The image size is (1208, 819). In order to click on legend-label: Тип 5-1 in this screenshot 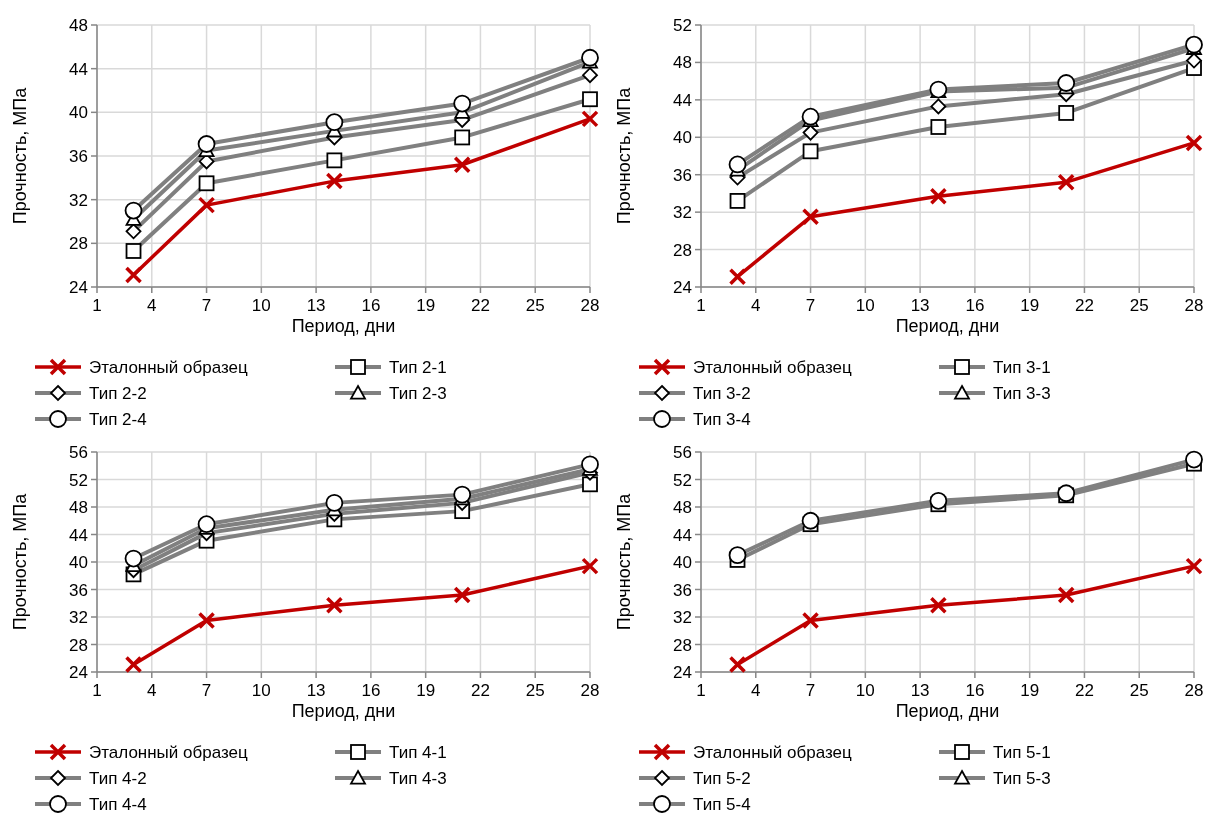, I will do `click(1022, 752)`.